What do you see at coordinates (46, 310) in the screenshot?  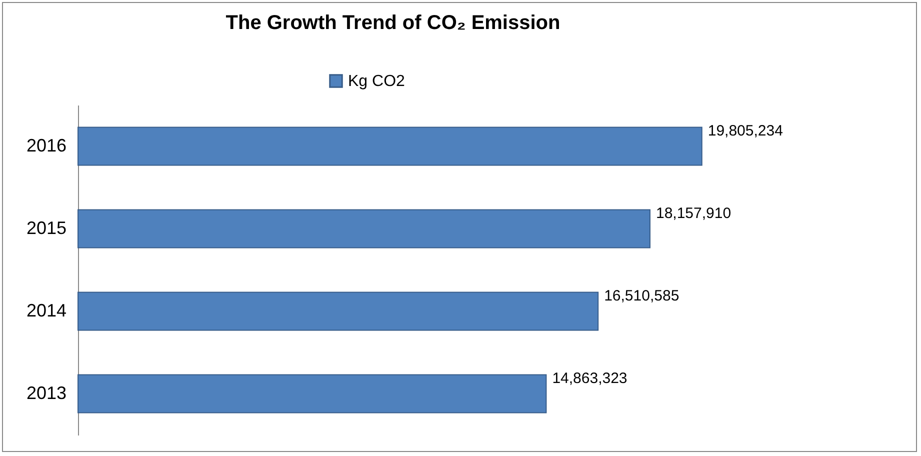 I see `y-tick-label: 2014` at bounding box center [46, 310].